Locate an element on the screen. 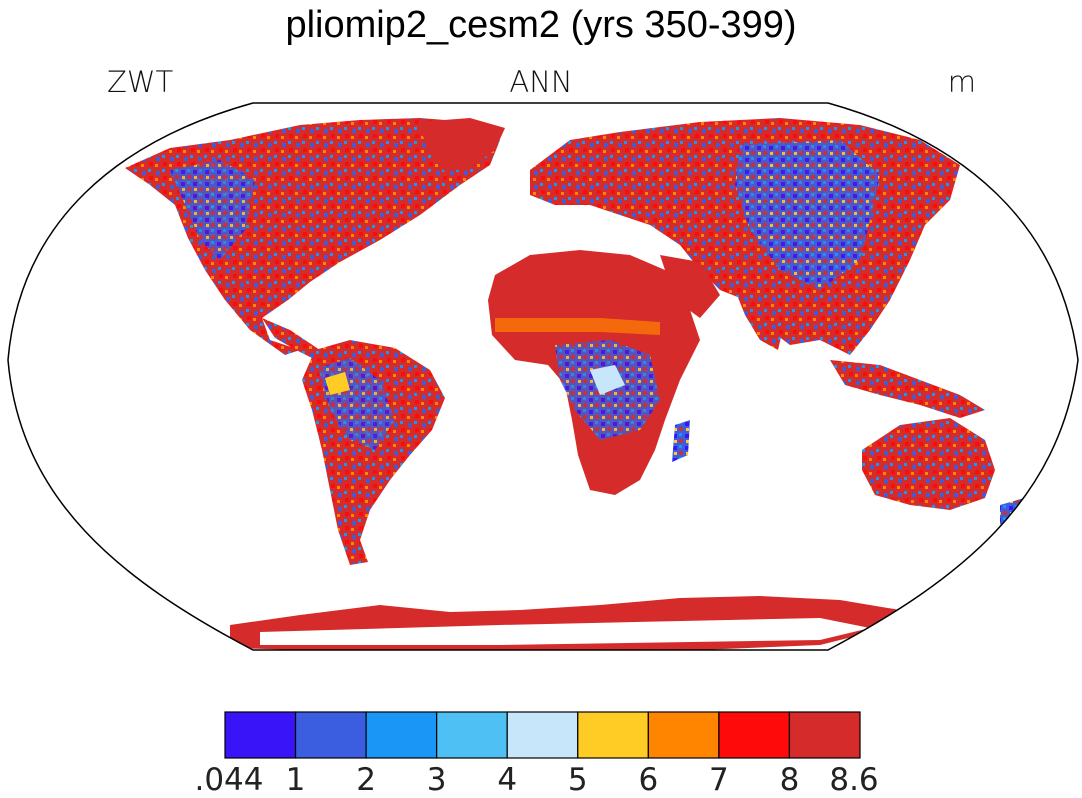 The height and width of the screenshot is (798, 1082). australia-landmass is located at coordinates (928, 464).